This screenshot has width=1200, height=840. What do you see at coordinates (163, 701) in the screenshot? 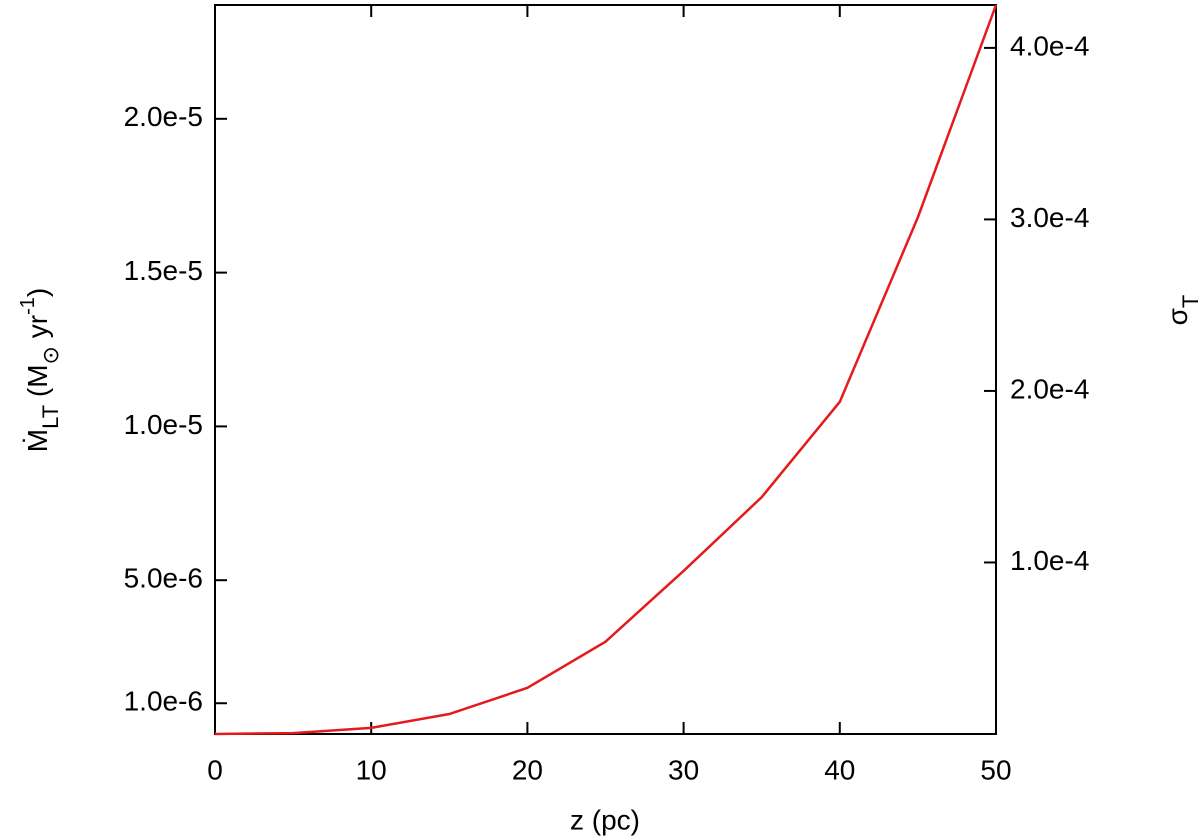
I see `y-tick-label: 1.0e-6` at bounding box center [163, 701].